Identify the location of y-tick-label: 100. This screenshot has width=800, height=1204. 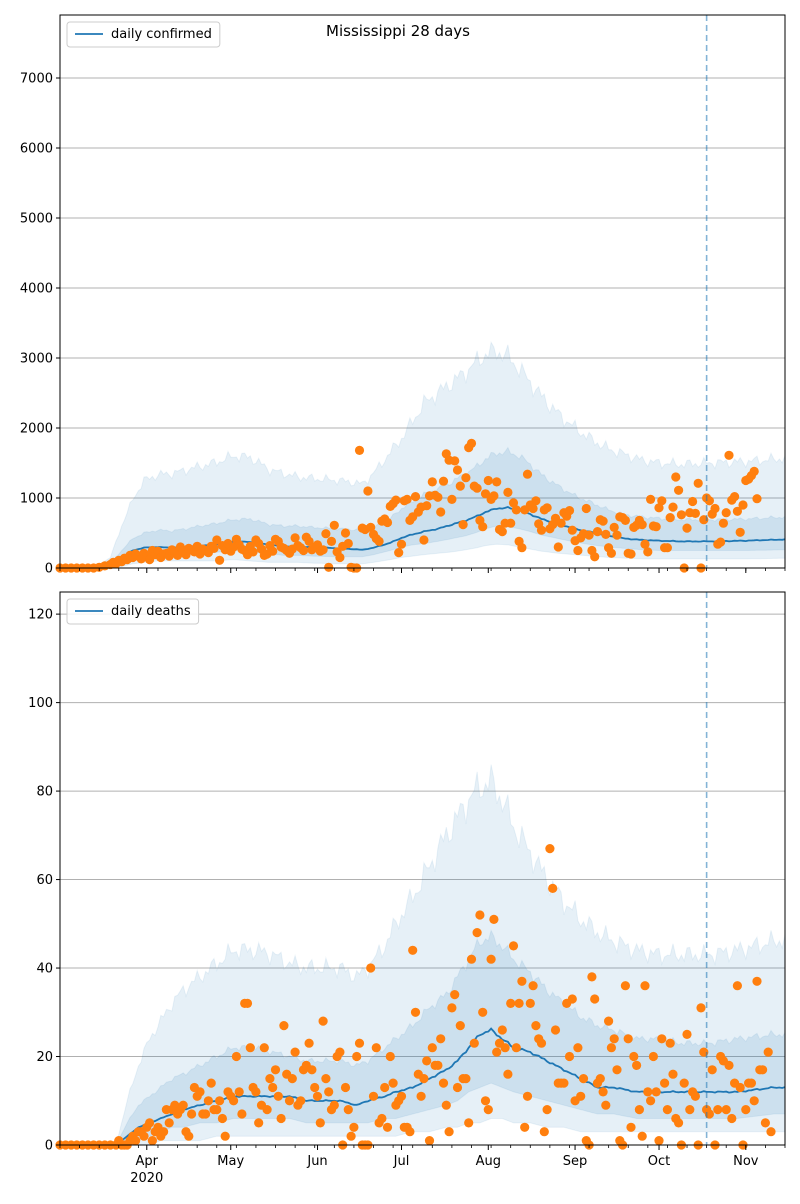
(40, 703).